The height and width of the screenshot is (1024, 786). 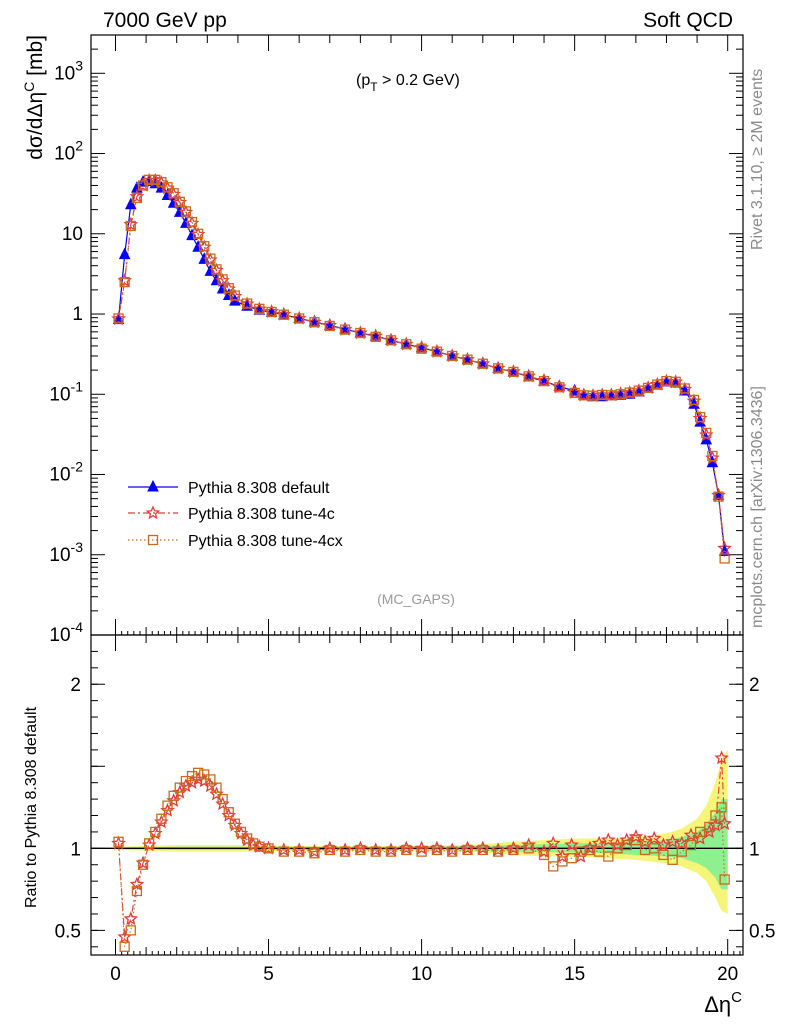 I want to click on tick-exponent: -4, so click(x=77, y=627).